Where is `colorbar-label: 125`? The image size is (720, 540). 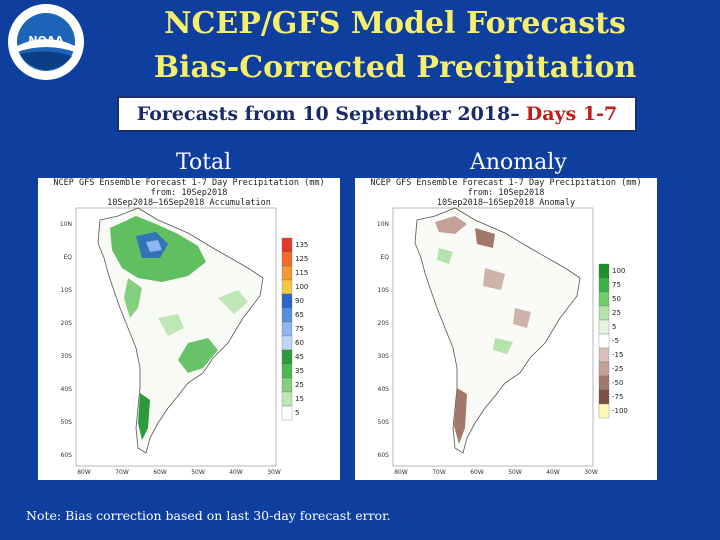
colorbar-label: 125 is located at coordinates (301, 259).